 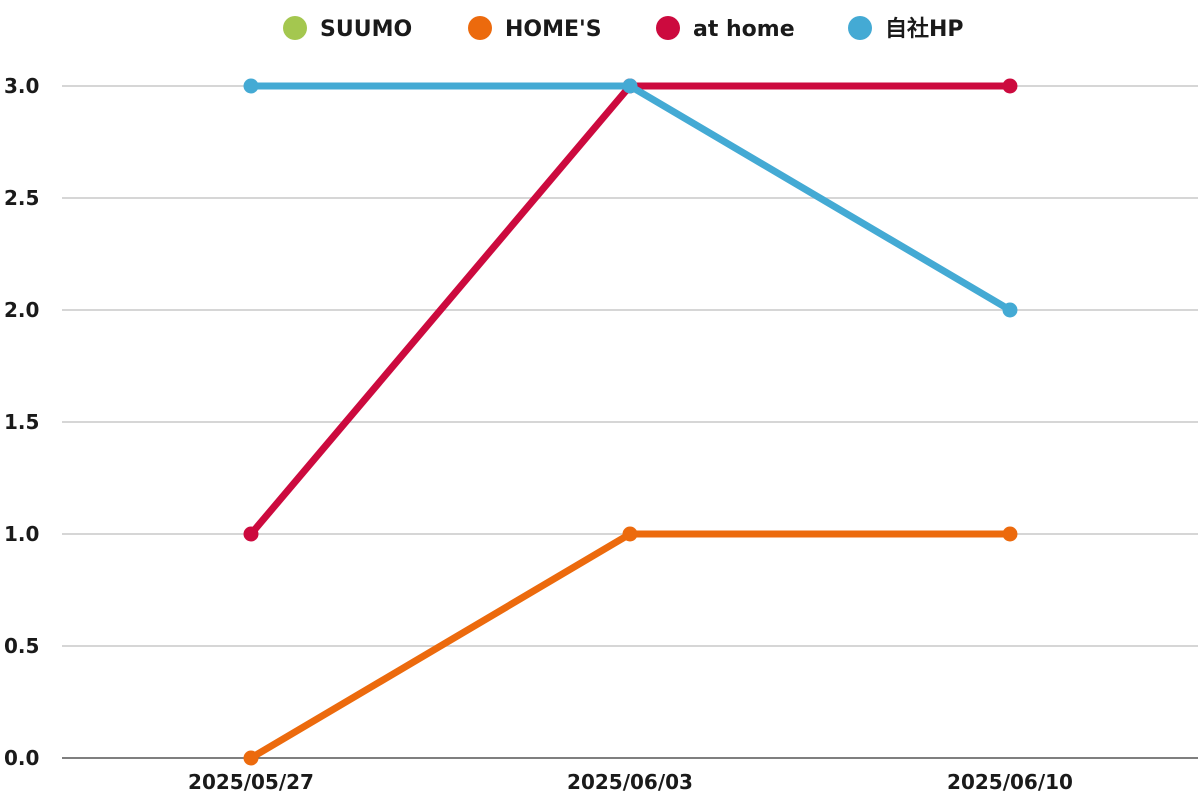 I want to click on y-axis-ticks: 0.0 0.5 1.0 1.5 2.0 2.5 3.0, so click(x=21, y=422).